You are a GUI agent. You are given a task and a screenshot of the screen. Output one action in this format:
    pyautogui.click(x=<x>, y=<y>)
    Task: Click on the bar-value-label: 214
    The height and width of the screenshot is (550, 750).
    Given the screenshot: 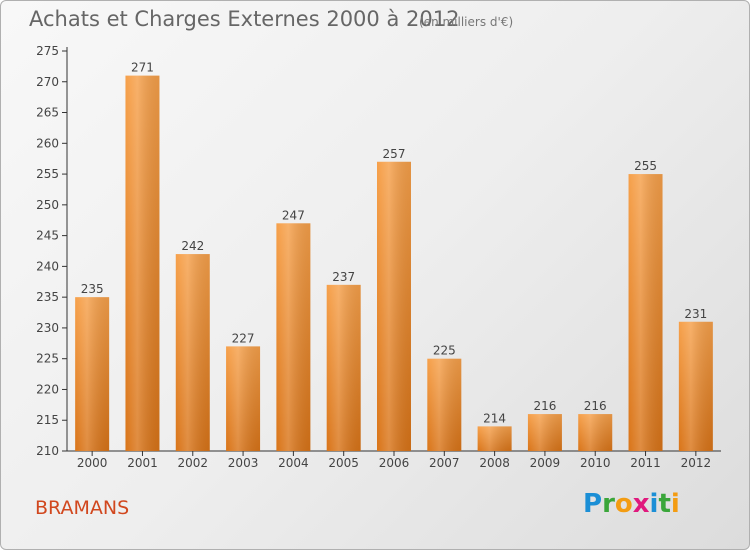 What is the action you would take?
    pyautogui.click(x=494, y=418)
    